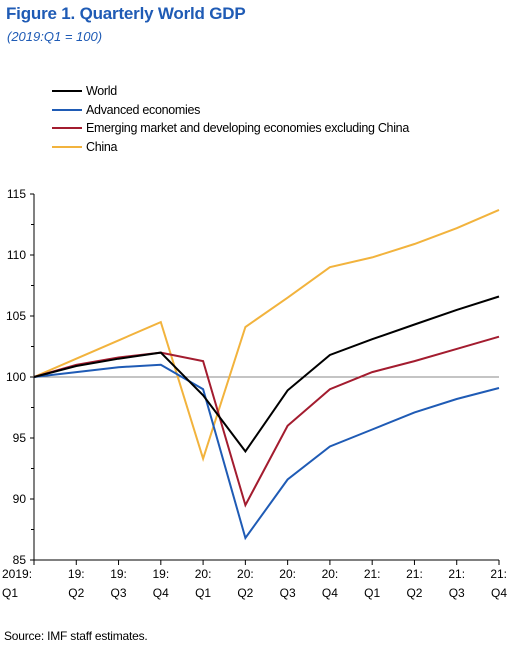  Describe the element at coordinates (119, 593) in the screenshot. I see `x-tick-label-bottom-2: Q3` at that location.